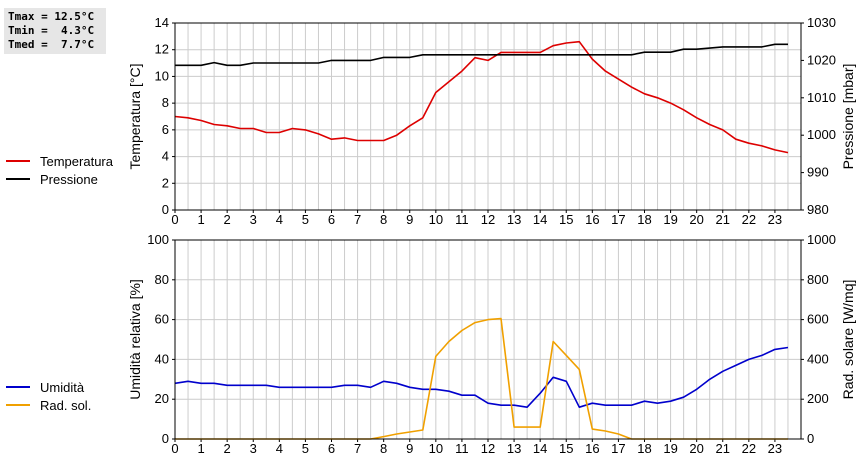 The height and width of the screenshot is (460, 860). What do you see at coordinates (305, 219) in the screenshot?
I see `top-xtick: 5` at bounding box center [305, 219].